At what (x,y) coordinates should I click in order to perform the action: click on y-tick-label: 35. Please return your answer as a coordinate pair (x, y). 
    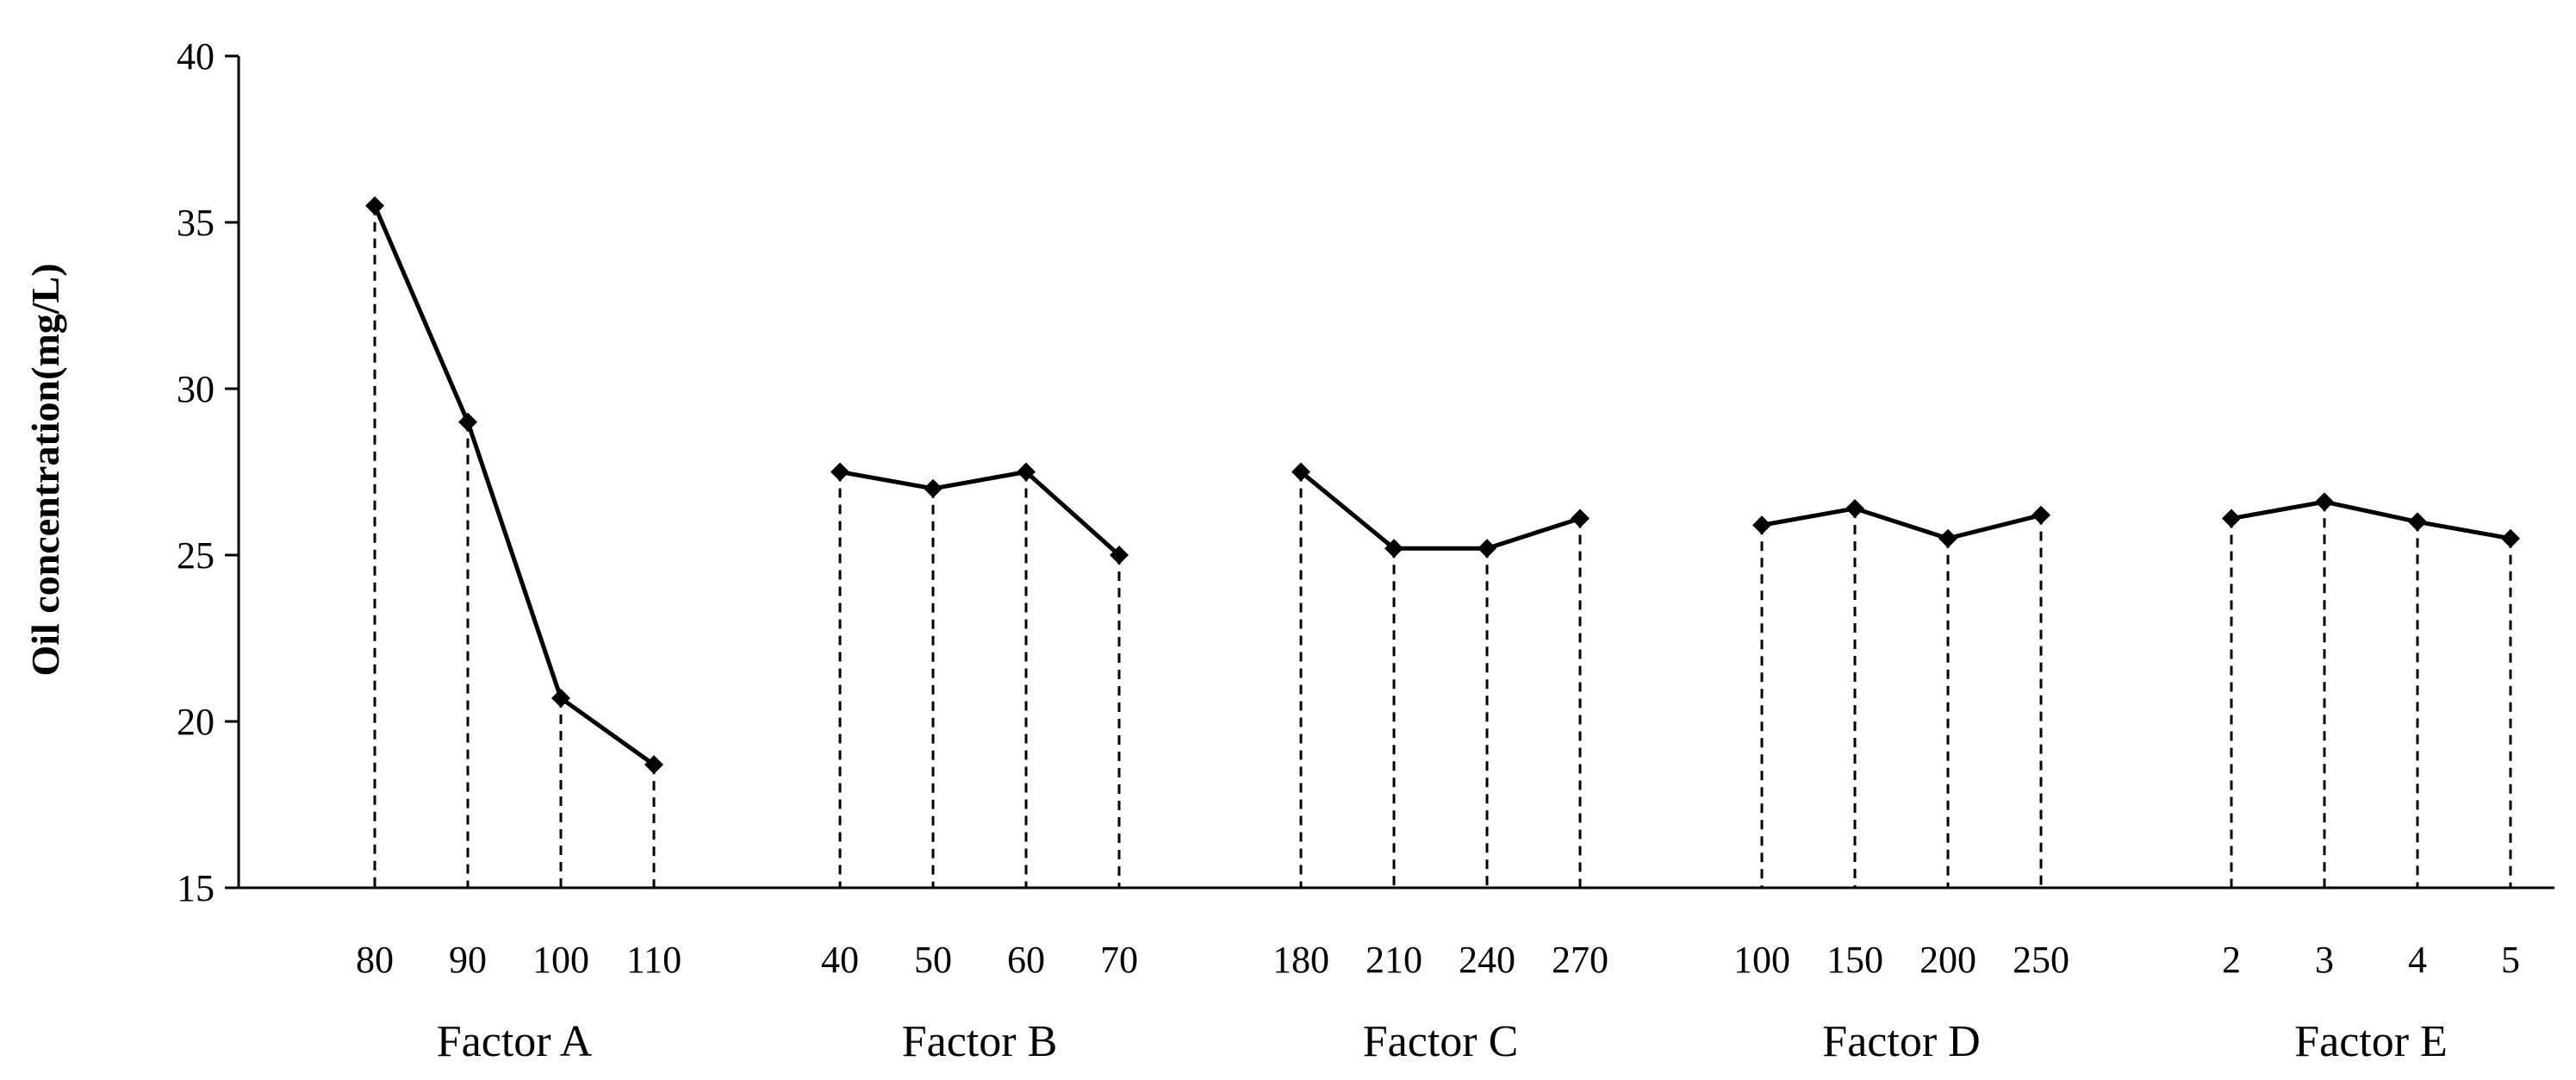
    Looking at the image, I should click on (196, 223).